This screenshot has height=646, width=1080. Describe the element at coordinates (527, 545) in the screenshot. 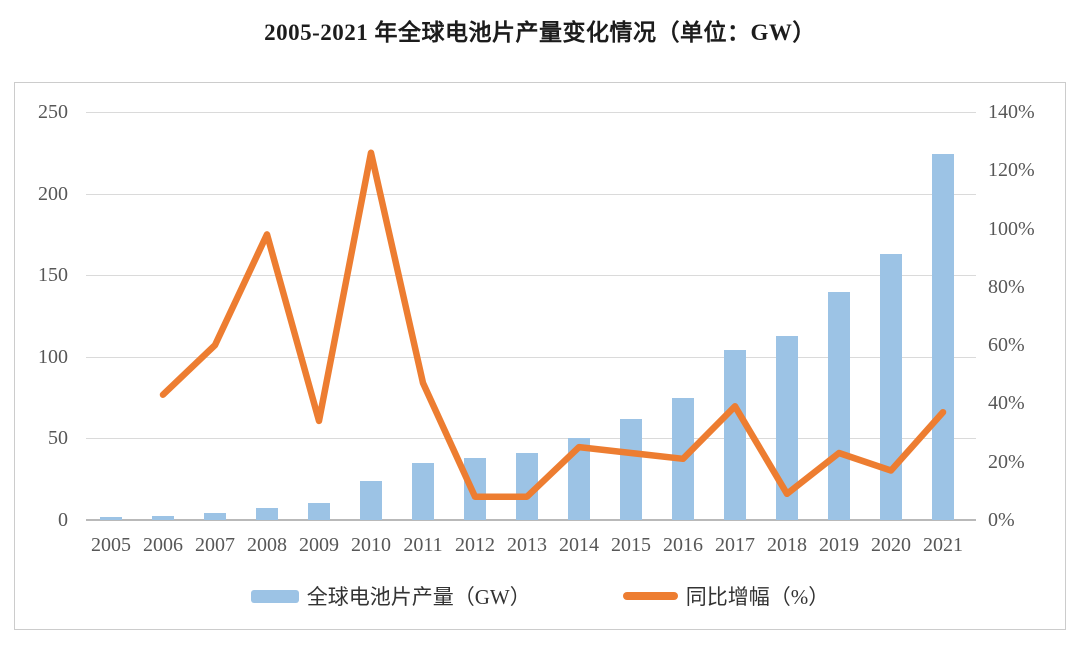

I see `x-axis-tick-label: 2013` at that location.